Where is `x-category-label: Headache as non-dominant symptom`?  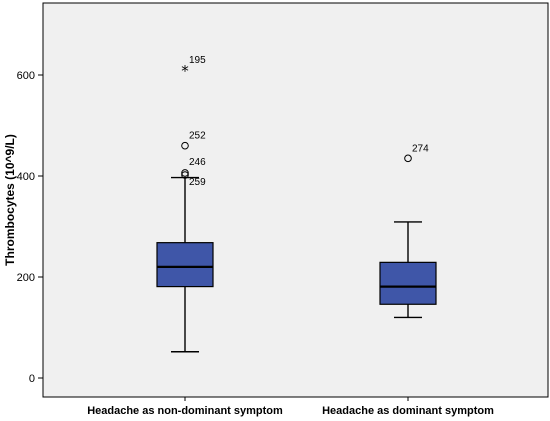 x-category-label: Headache as non-dominant symptom is located at coordinates (185, 411).